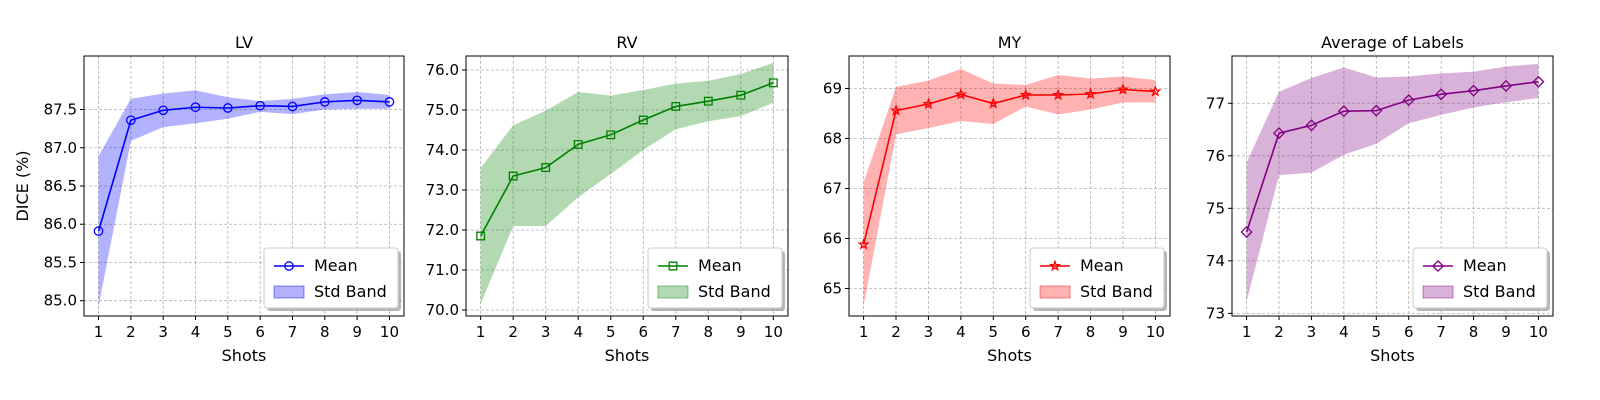  What do you see at coordinates (60, 110) in the screenshot?
I see `y-tick-label: 87.5` at bounding box center [60, 110].